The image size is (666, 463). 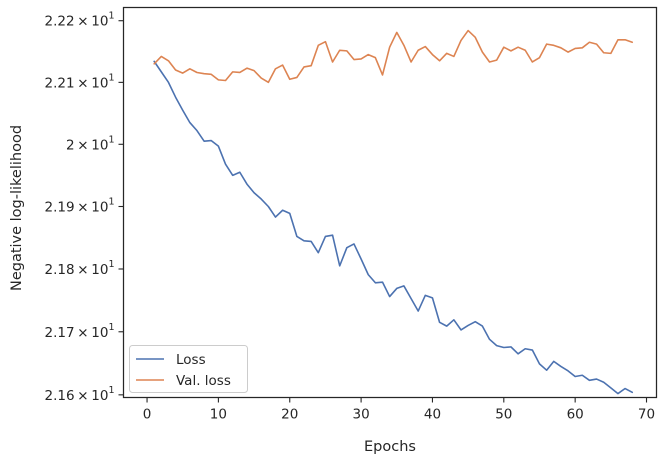 What do you see at coordinates (289, 415) in the screenshot?
I see `x-tick-label: 20` at bounding box center [289, 415].